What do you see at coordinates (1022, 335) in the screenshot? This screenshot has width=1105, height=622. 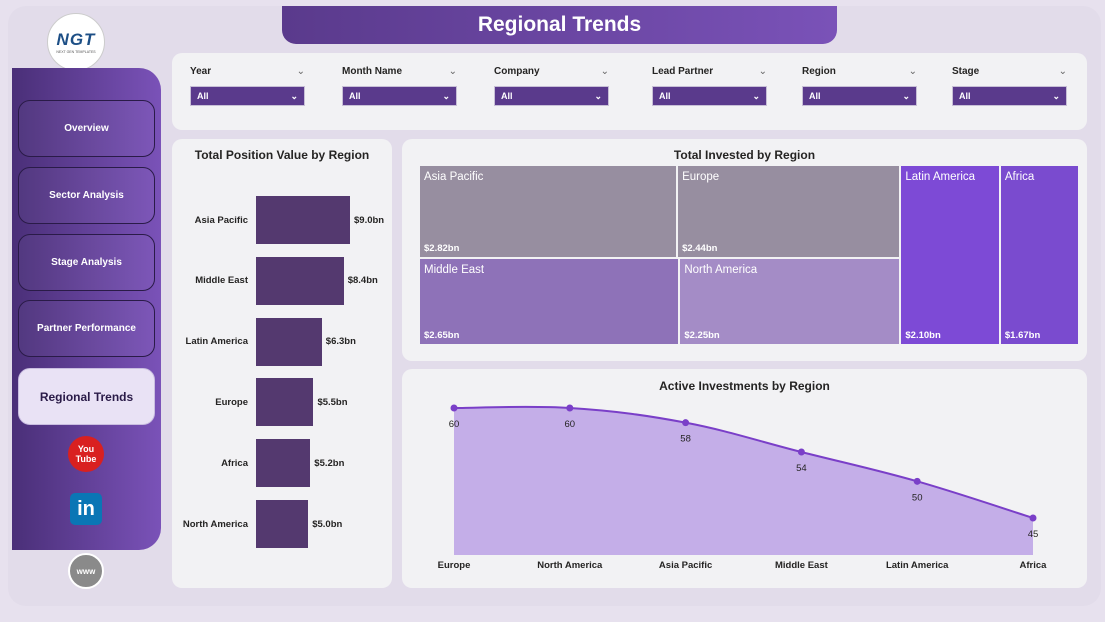 I see `treemap-tile-value: $1.67bn` at bounding box center [1022, 335].